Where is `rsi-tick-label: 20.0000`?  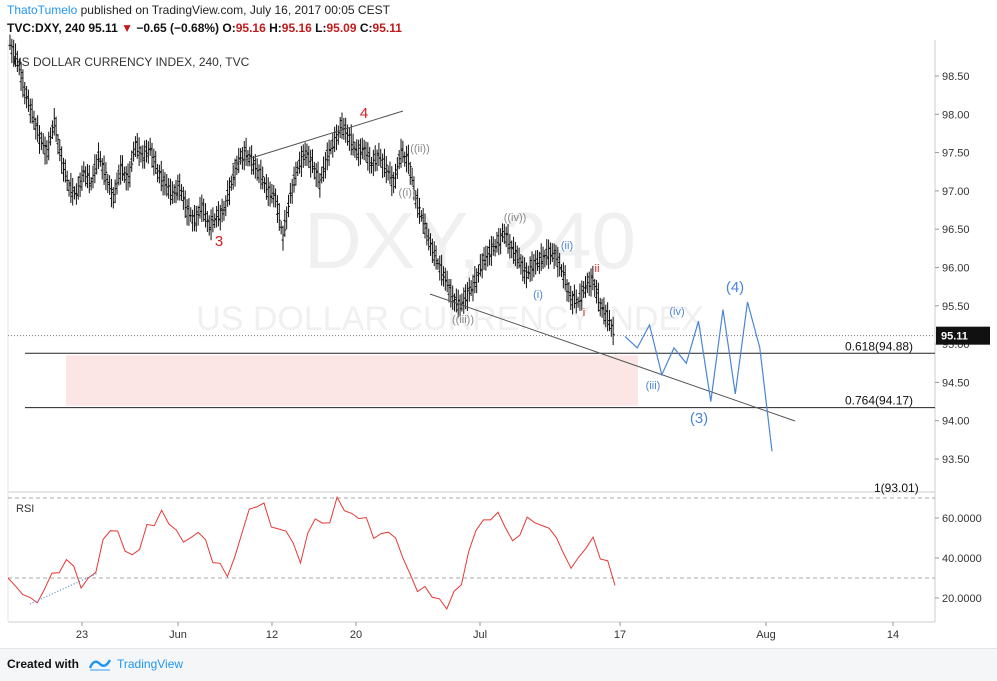 rsi-tick-label: 20.0000 is located at coordinates (962, 599).